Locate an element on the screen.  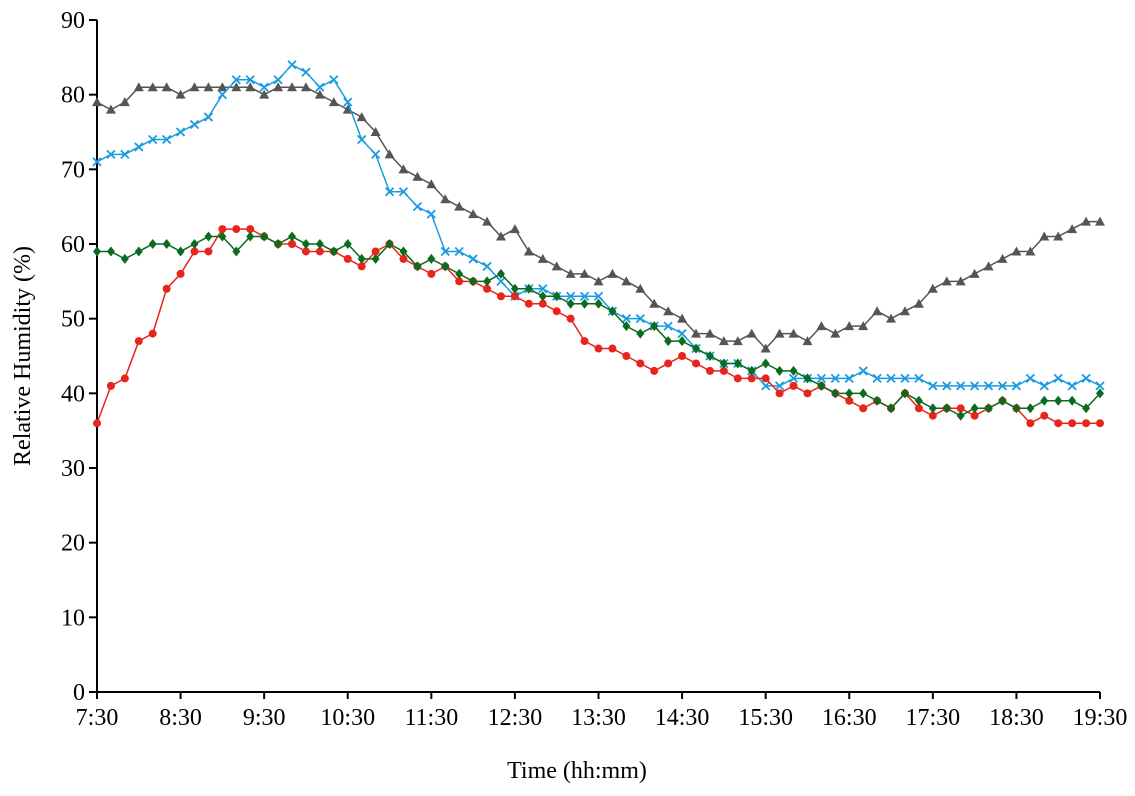
y-tick-label: 50 is located at coordinates (73, 320).